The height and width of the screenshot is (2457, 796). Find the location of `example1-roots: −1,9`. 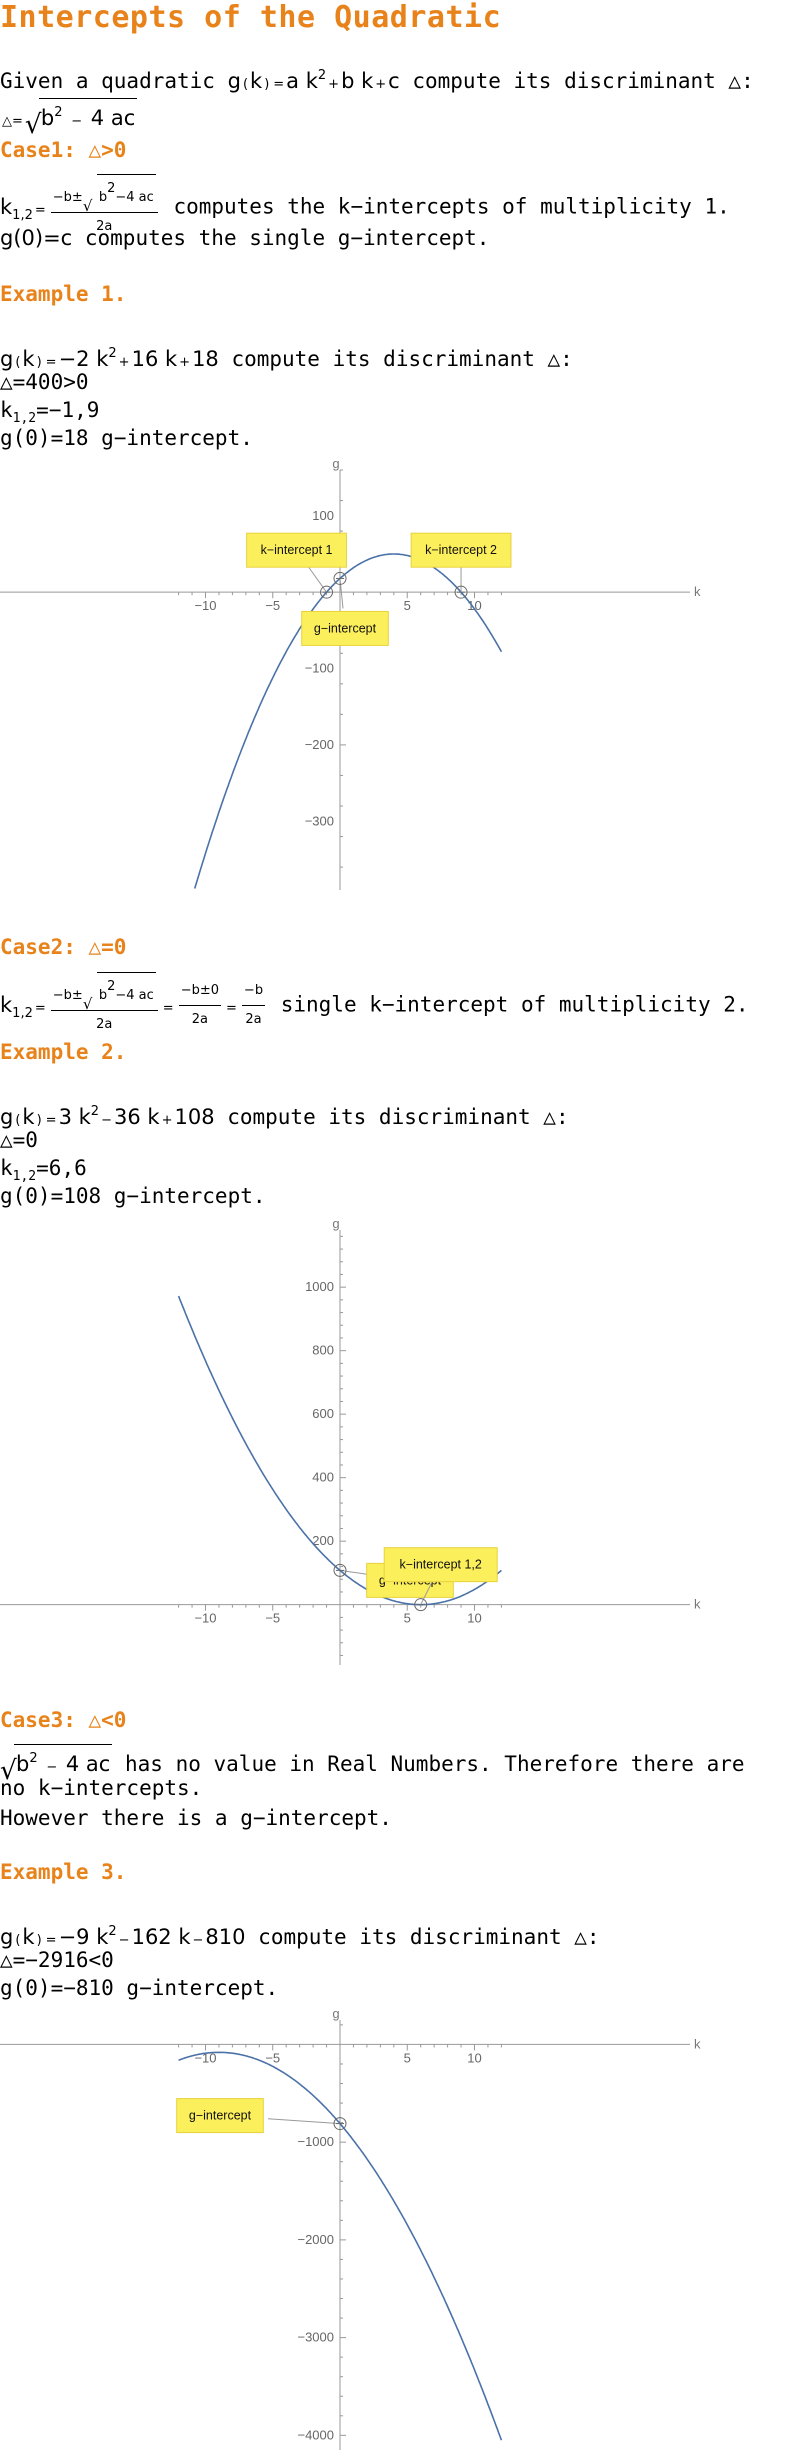

example1-roots: −1,9 is located at coordinates (74, 410).